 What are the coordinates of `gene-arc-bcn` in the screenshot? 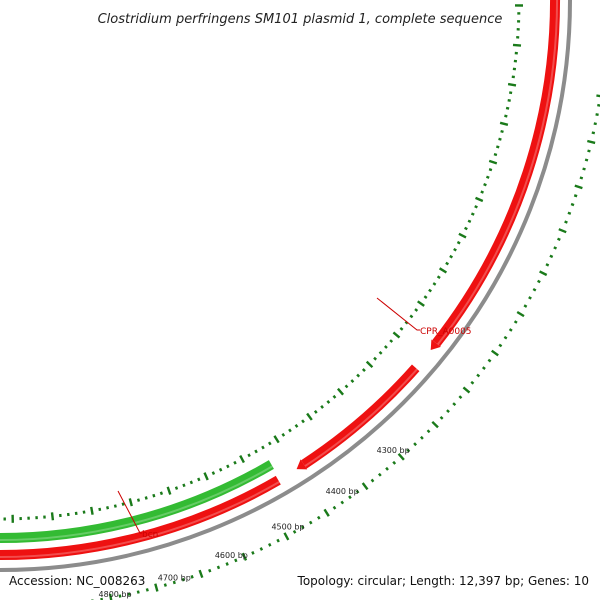 It's located at (137, 502).